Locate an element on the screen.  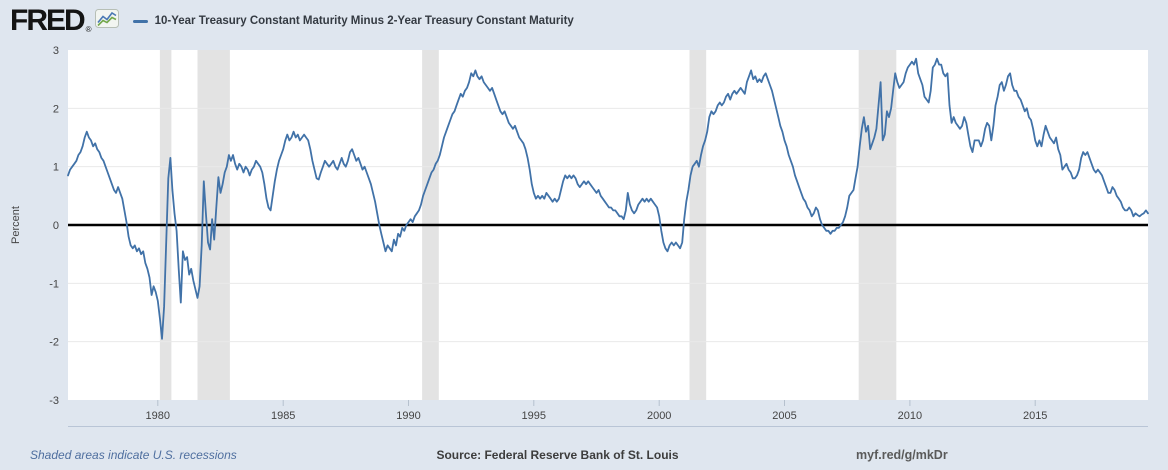
registered-trademark-symbol: ® is located at coordinates (88, 29).